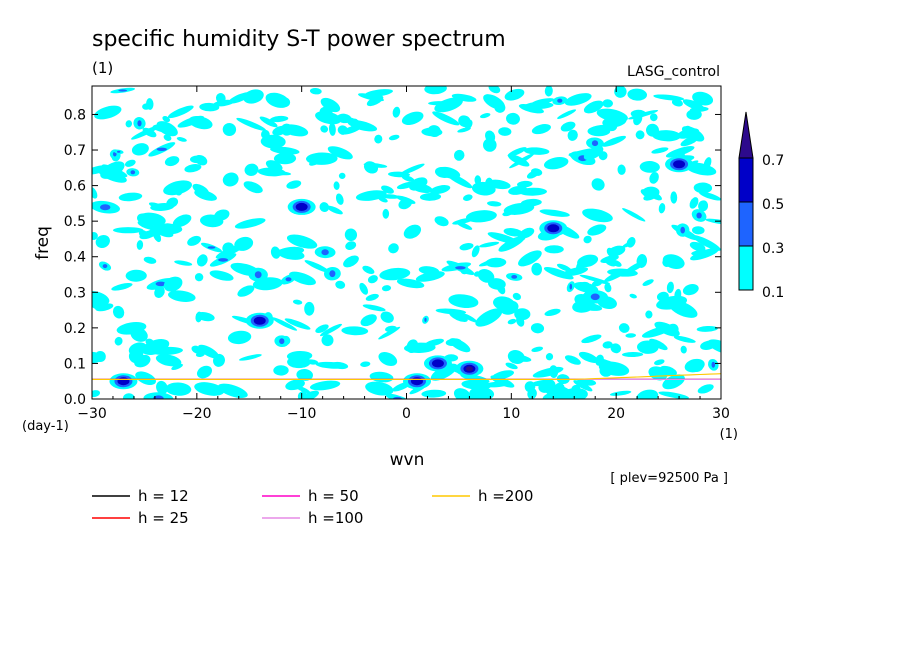 The image size is (904, 654). What do you see at coordinates (407, 460) in the screenshot?
I see `x-axis-label: wvn` at bounding box center [407, 460].